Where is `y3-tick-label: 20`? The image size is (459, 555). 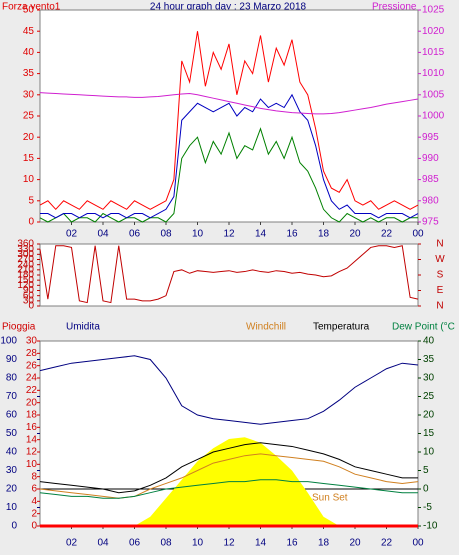
y3-tick-label: 20 is located at coordinates (32, 402).